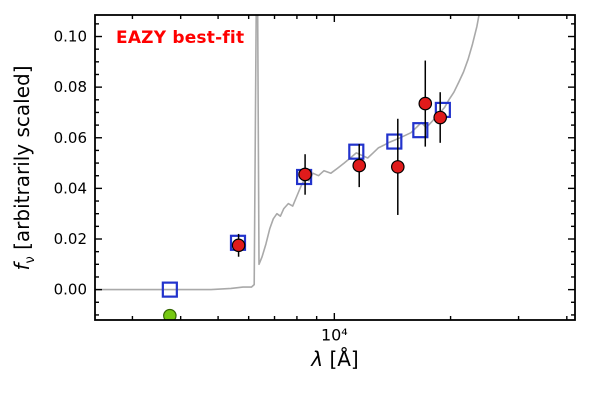 Image resolution: width=600 pixels, height=400 pixels. I want to click on y-tick-label: 0.02, so click(70, 239).